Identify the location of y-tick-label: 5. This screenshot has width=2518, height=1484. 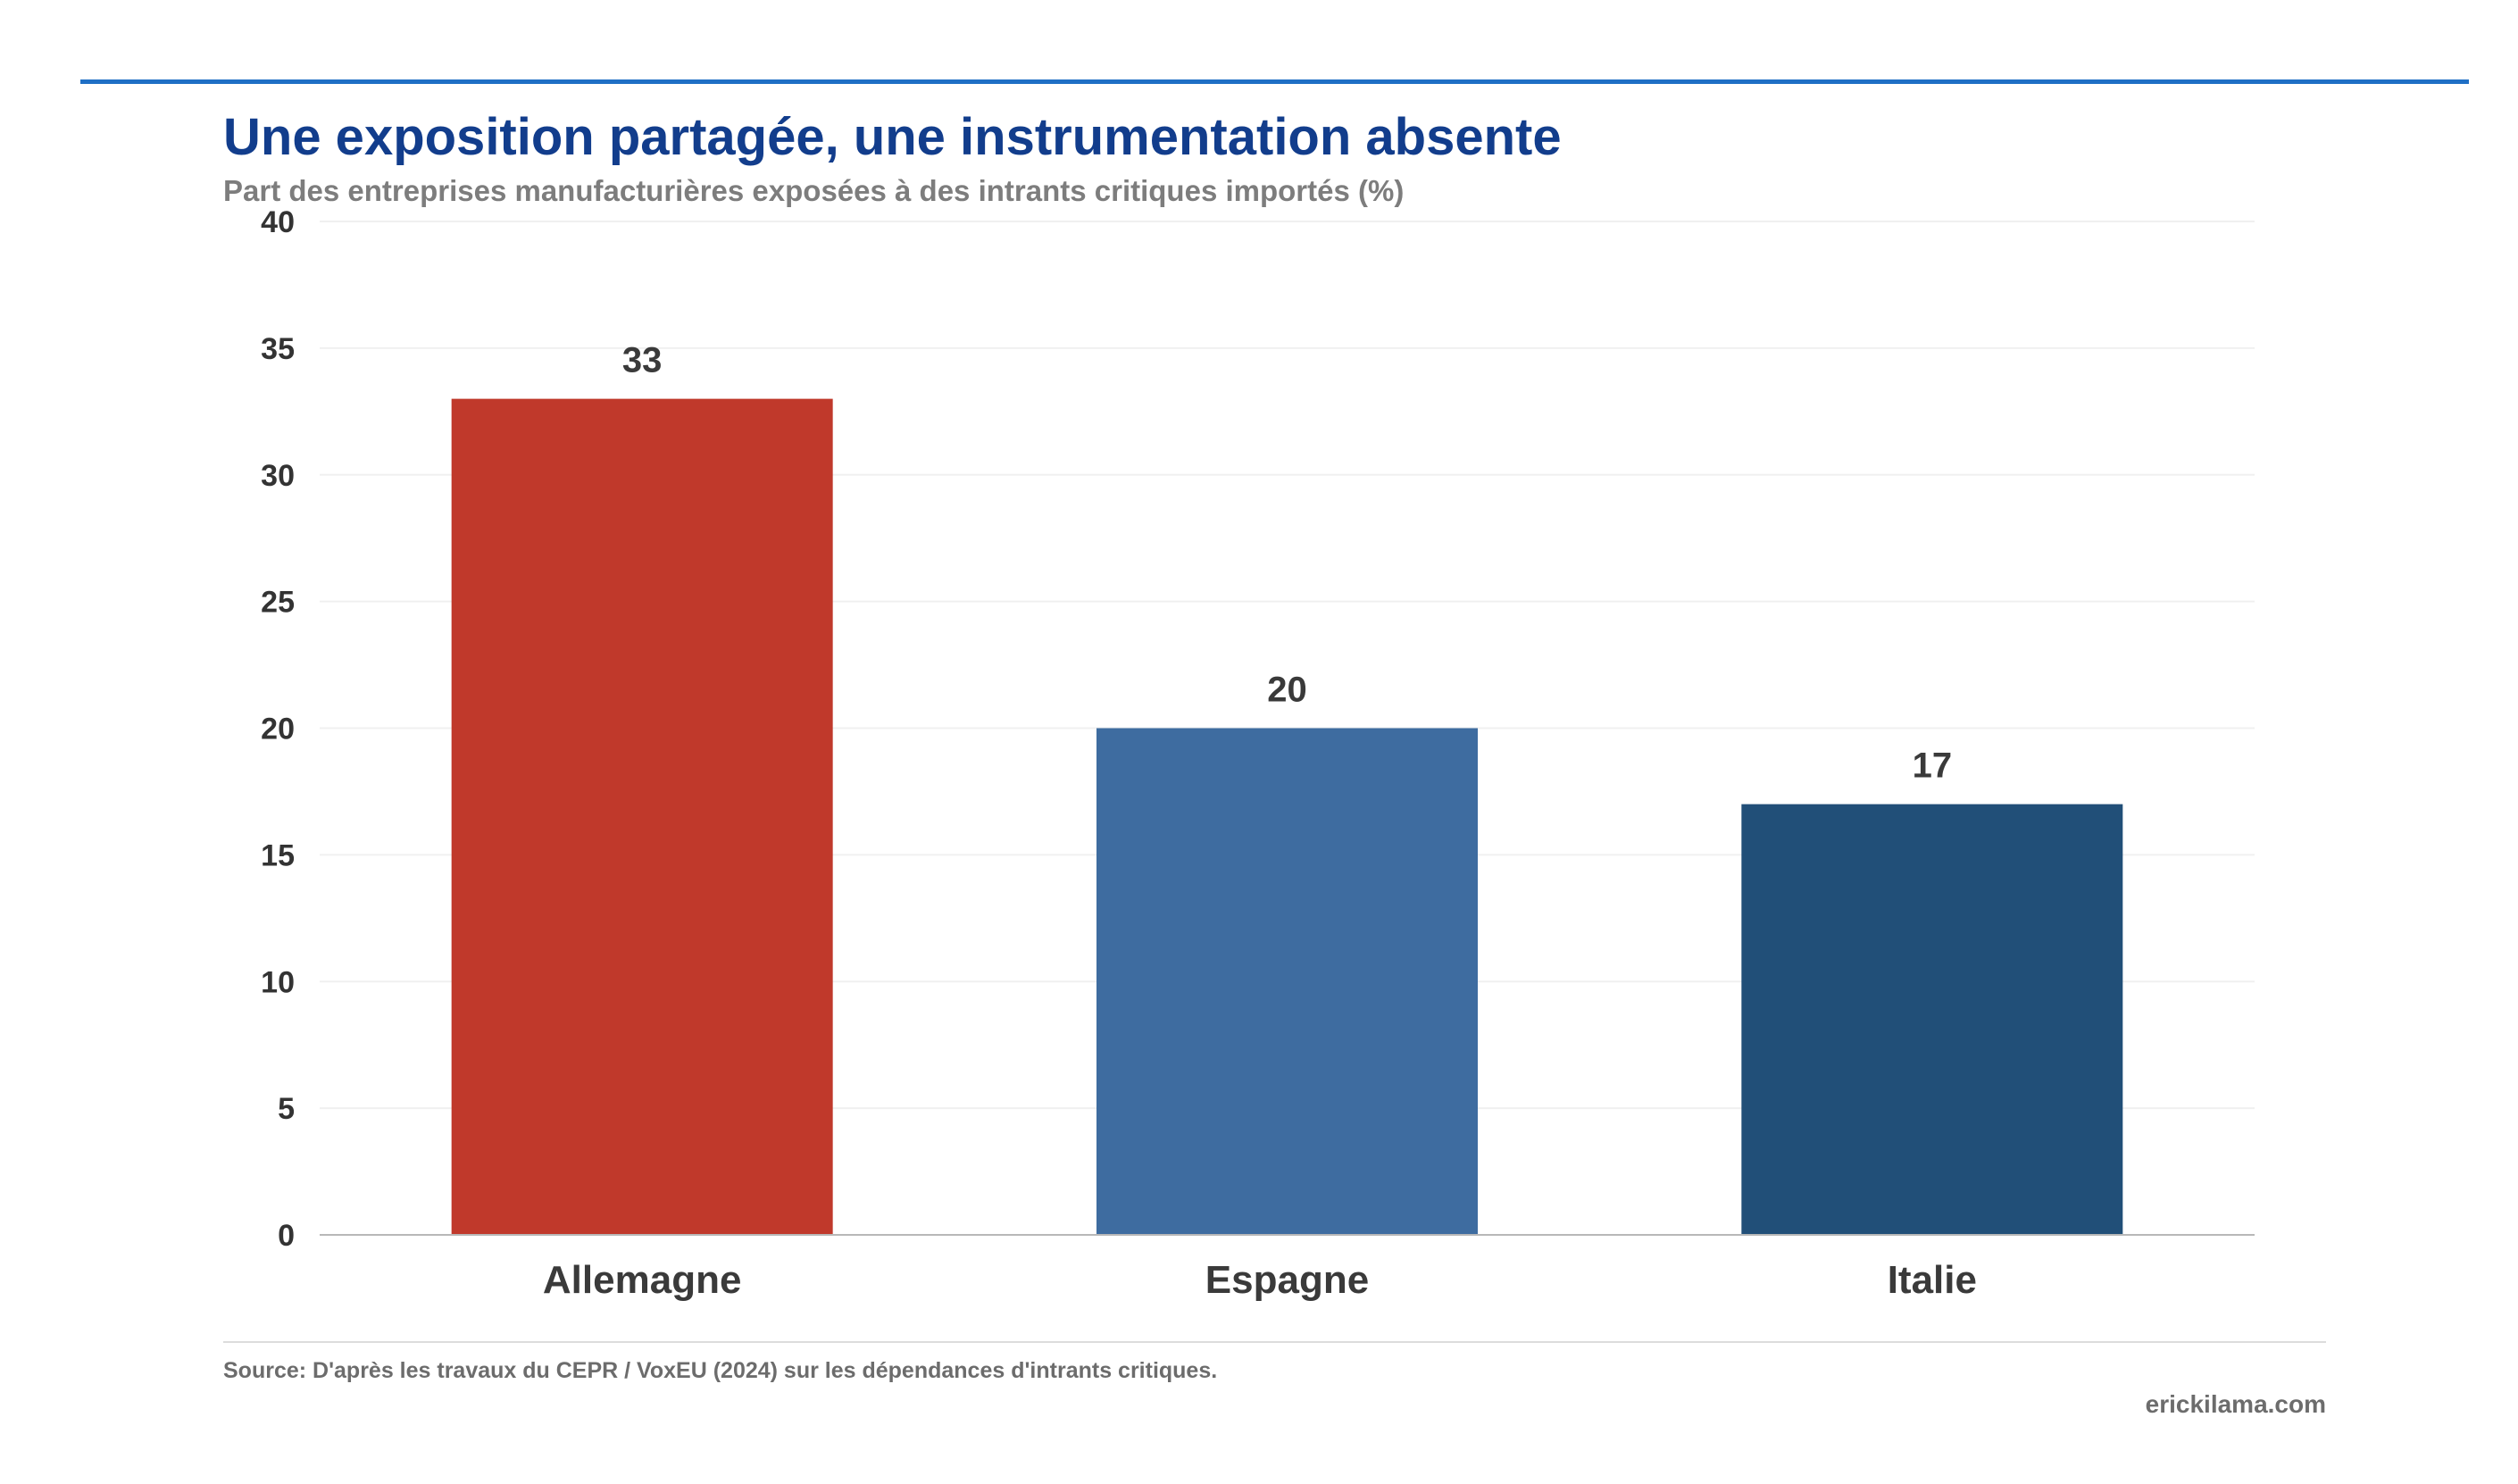
(286, 1109).